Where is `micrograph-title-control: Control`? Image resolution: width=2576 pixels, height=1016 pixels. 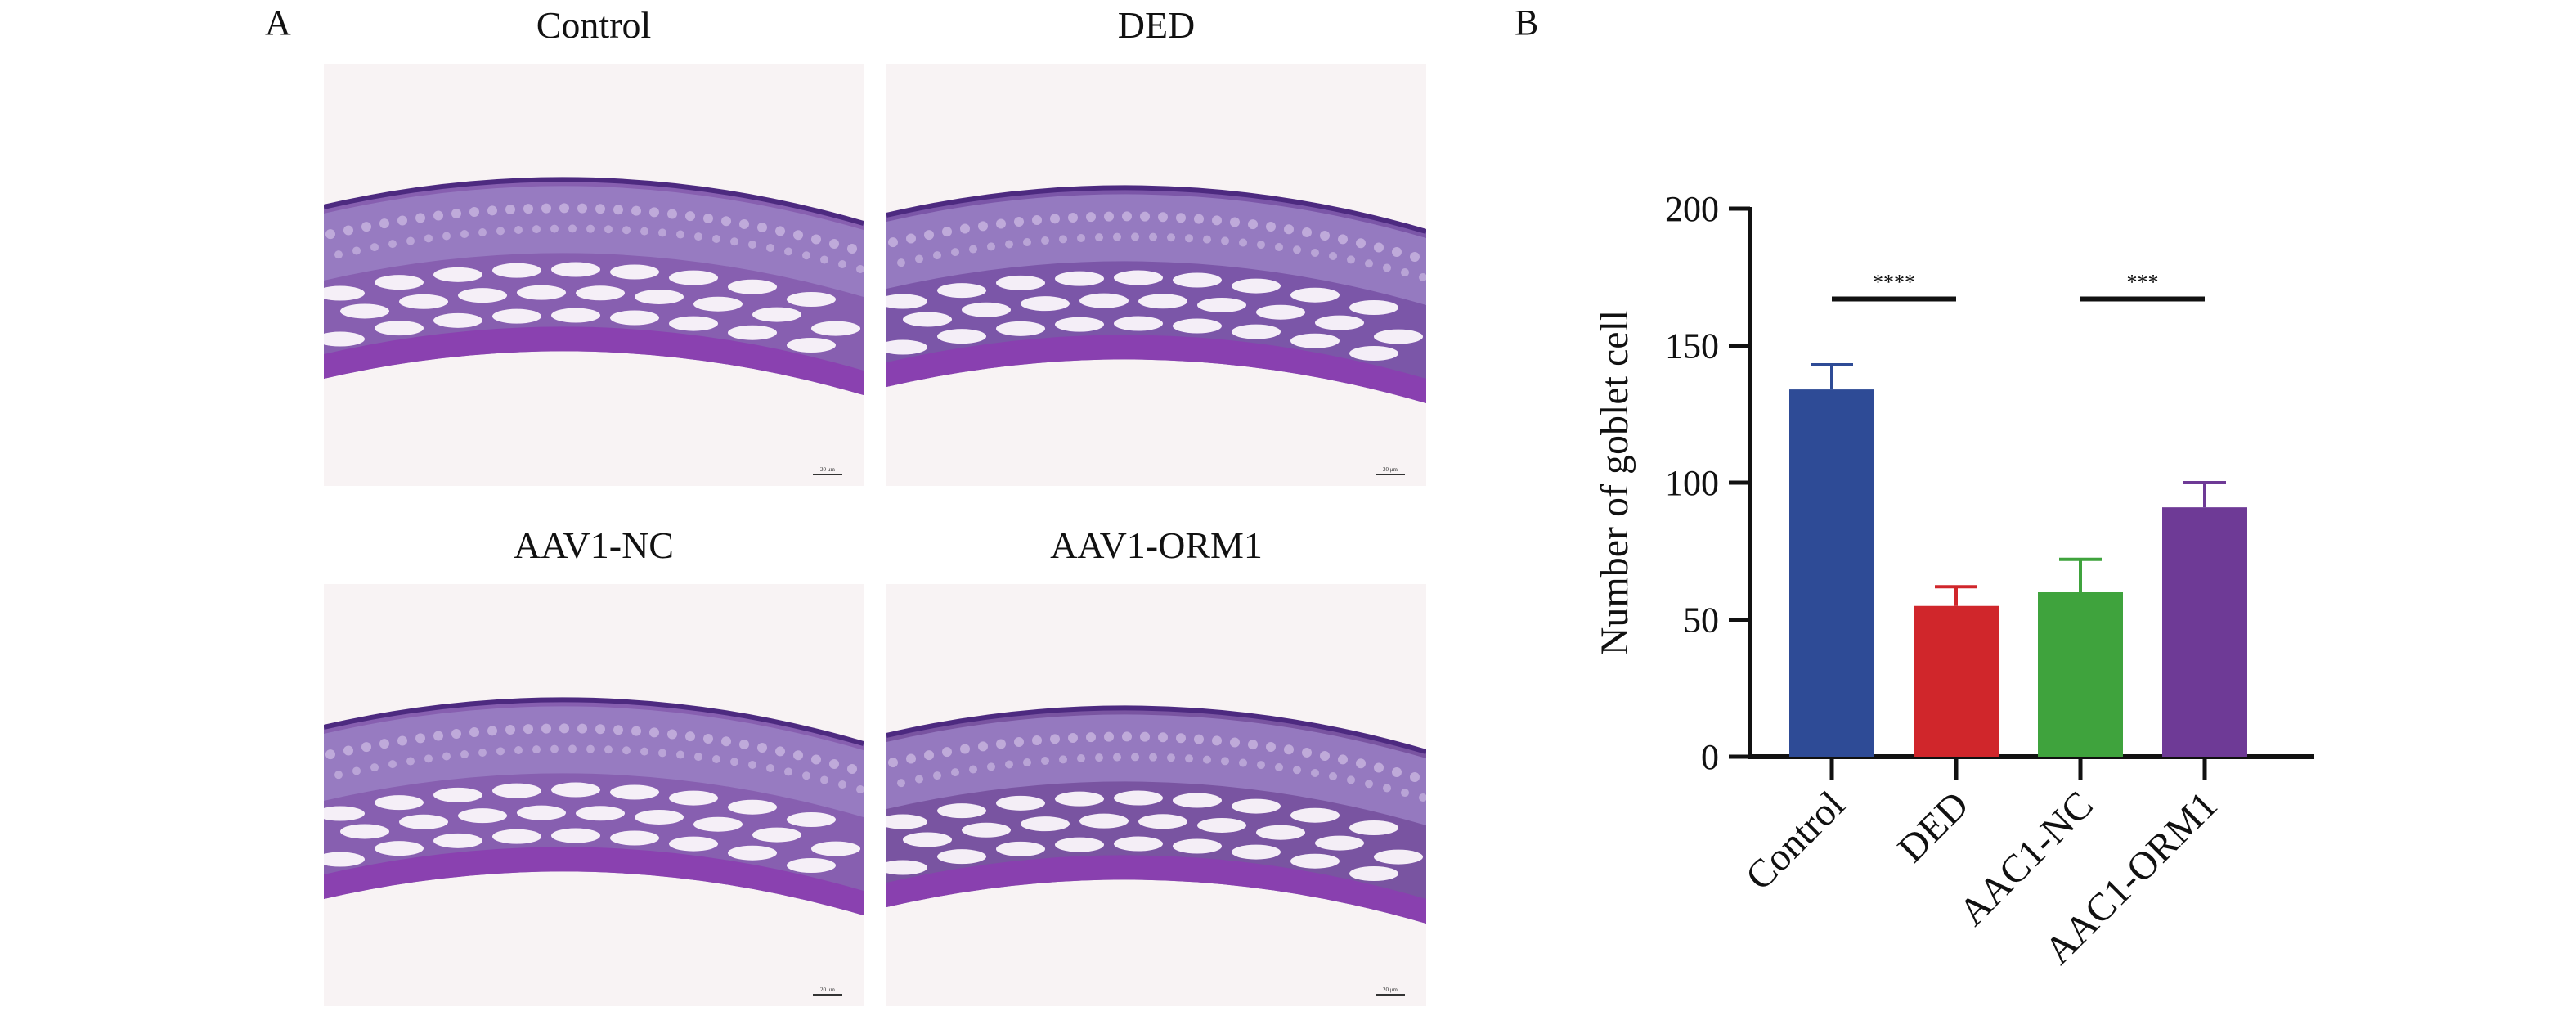
micrograph-title-control: Control is located at coordinates (594, 25).